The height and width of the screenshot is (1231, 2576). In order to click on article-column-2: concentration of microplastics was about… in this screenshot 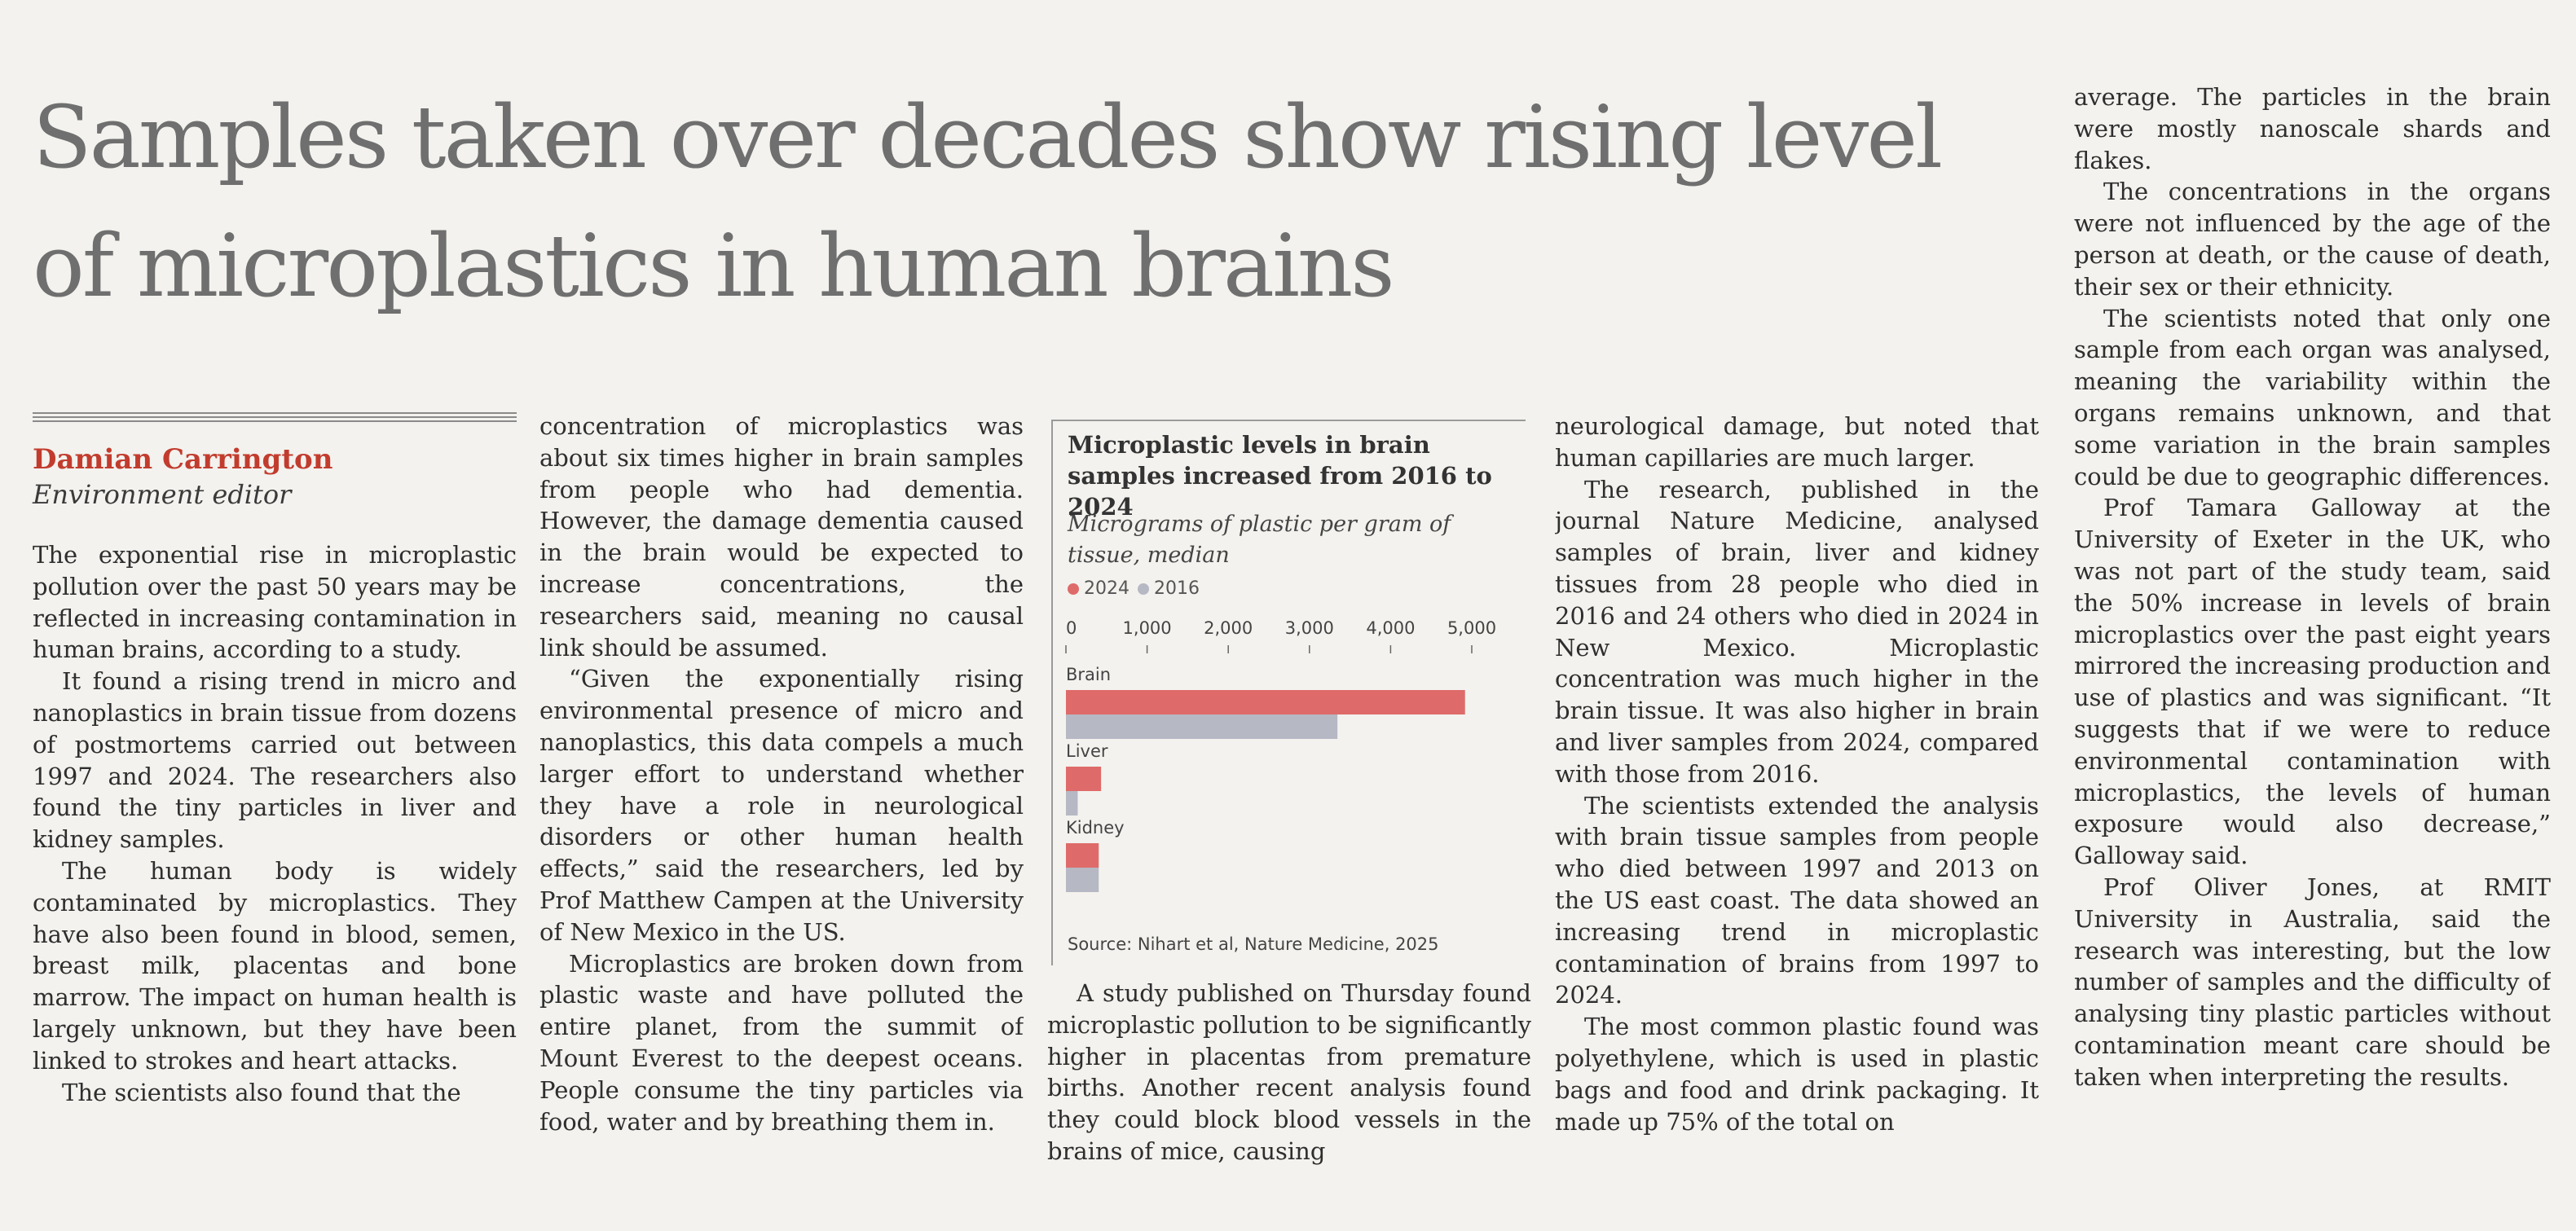, I will do `click(781, 793)`.